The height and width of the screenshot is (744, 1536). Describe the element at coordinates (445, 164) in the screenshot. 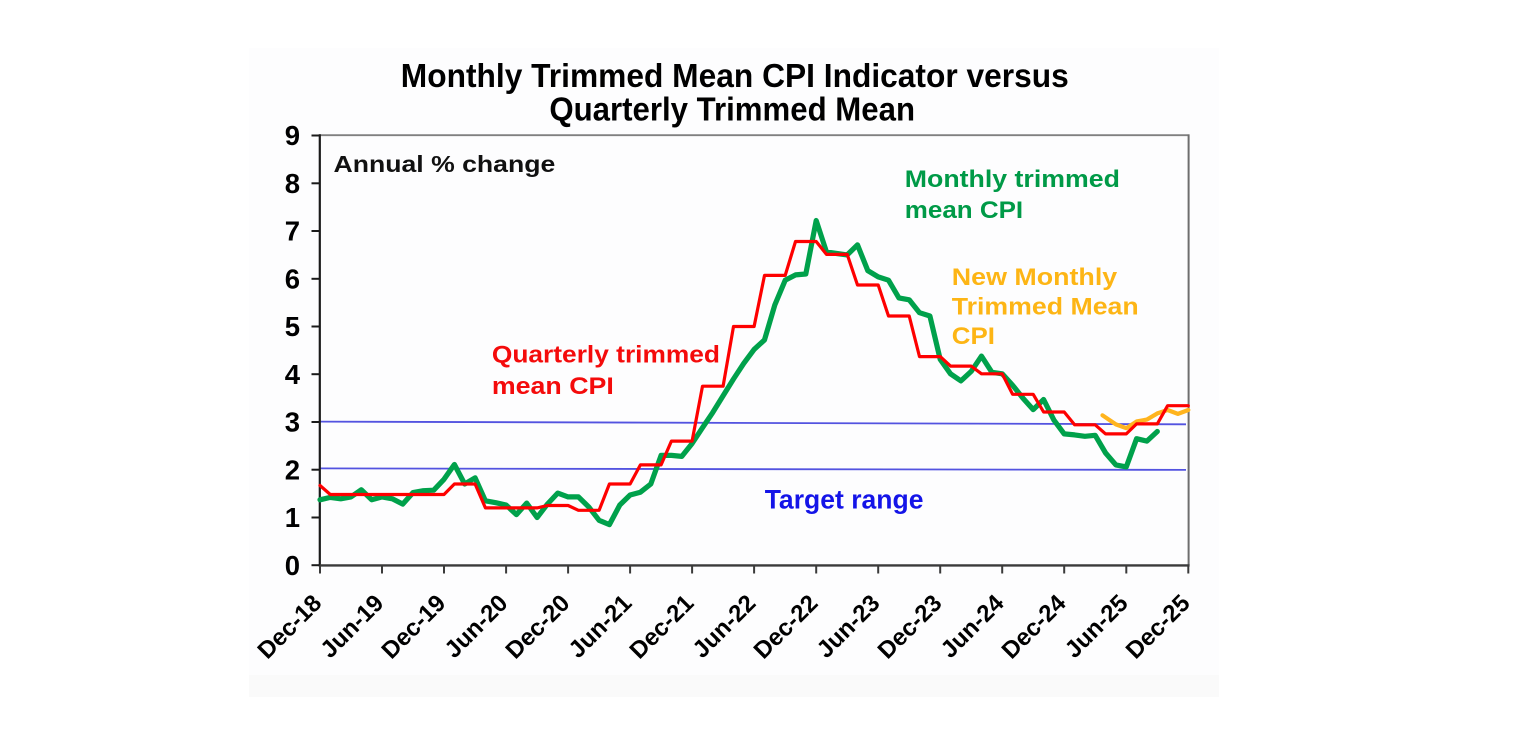

I see `svg-text: Annual % change` at that location.